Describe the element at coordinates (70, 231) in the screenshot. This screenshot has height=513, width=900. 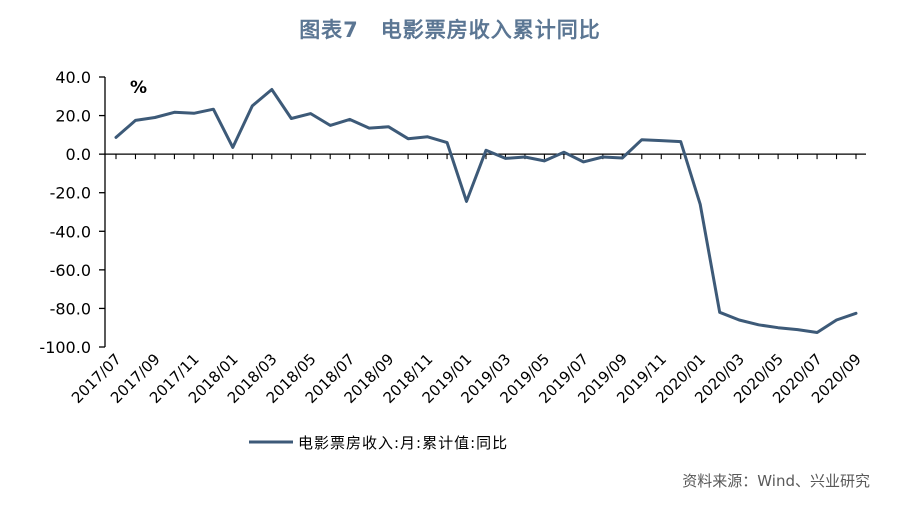
I see `y-tick-label: -40.0` at that location.